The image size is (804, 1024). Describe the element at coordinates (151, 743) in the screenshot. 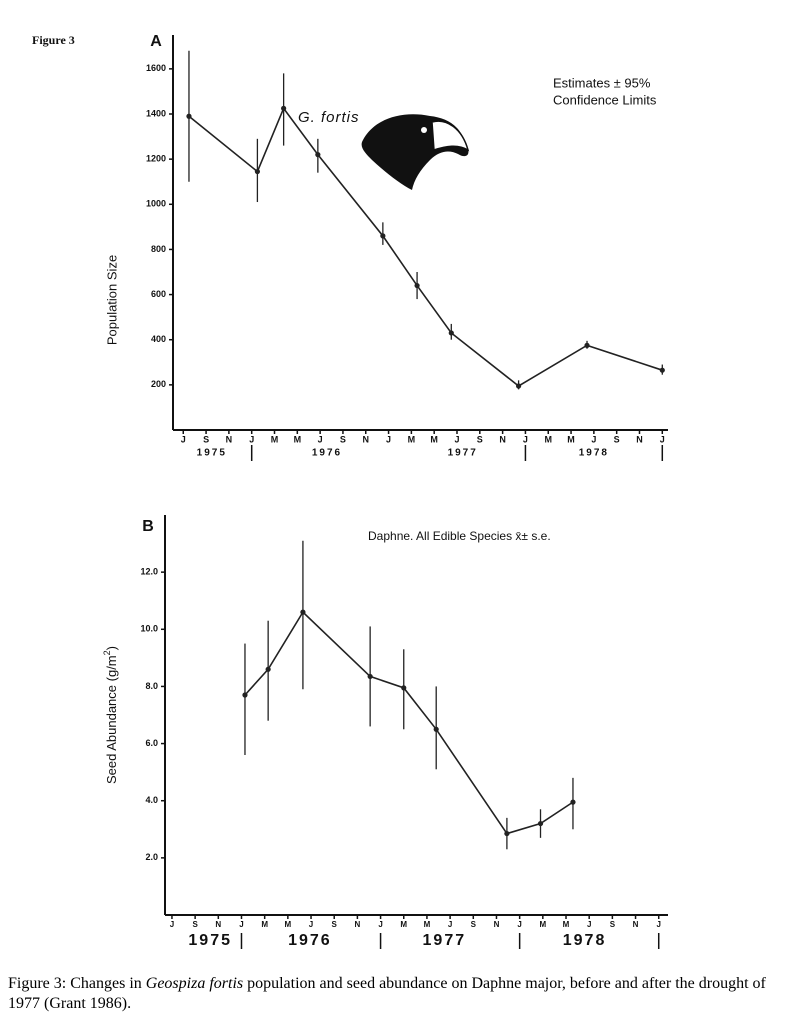

I see `y-tick-label: 6.0` at that location.